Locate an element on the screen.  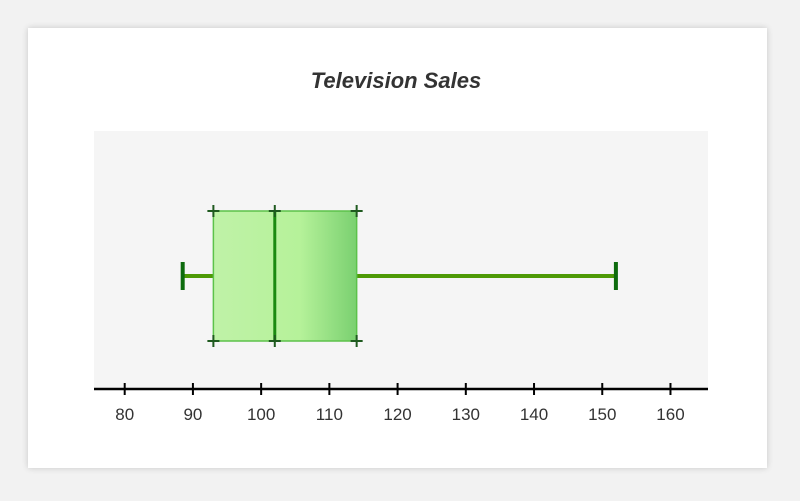
x-tick-label-140: 140 is located at coordinates (534, 414).